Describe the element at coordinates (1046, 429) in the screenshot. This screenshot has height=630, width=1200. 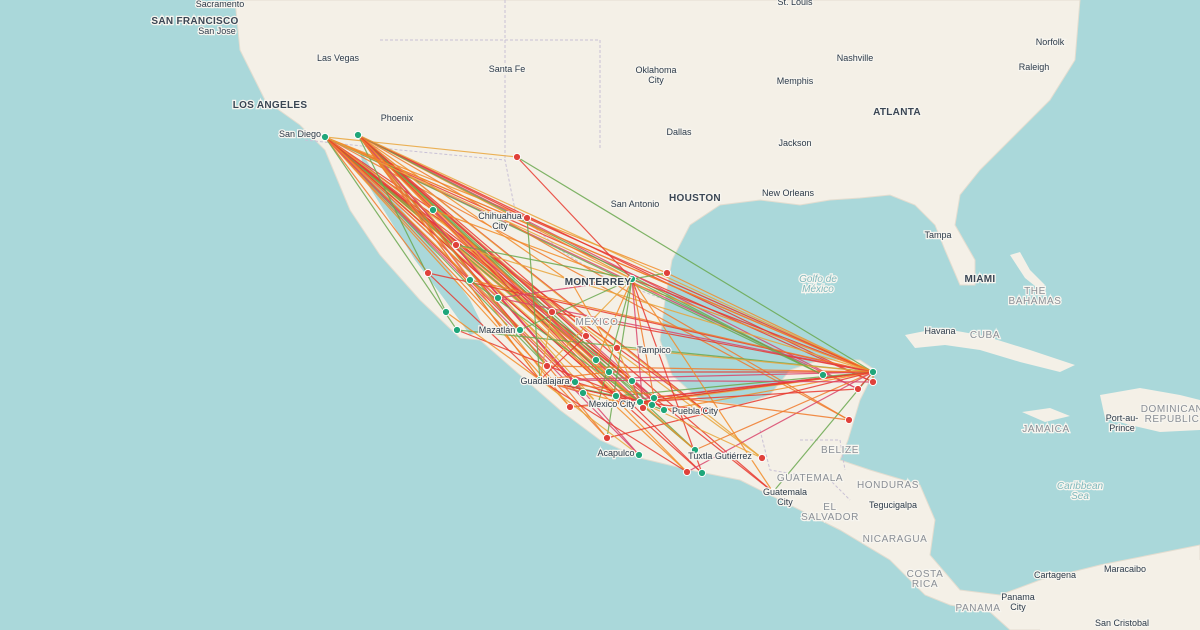
I see `place-label: JAMAICA` at that location.